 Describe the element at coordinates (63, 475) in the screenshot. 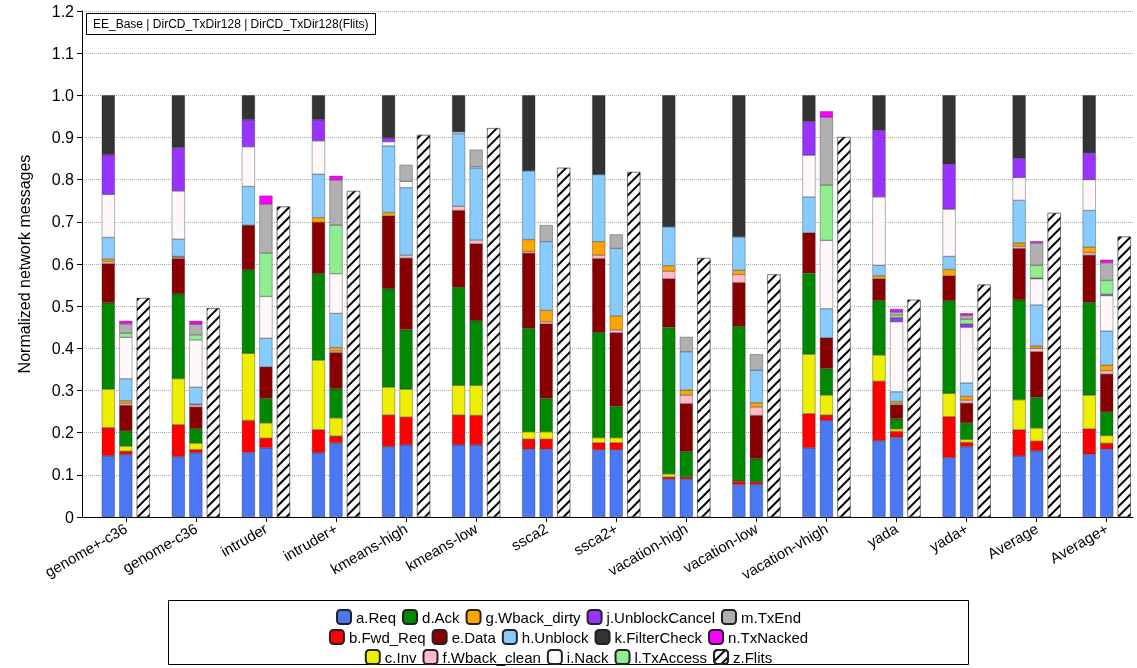

I see `y-tick-label: 0.1` at that location.